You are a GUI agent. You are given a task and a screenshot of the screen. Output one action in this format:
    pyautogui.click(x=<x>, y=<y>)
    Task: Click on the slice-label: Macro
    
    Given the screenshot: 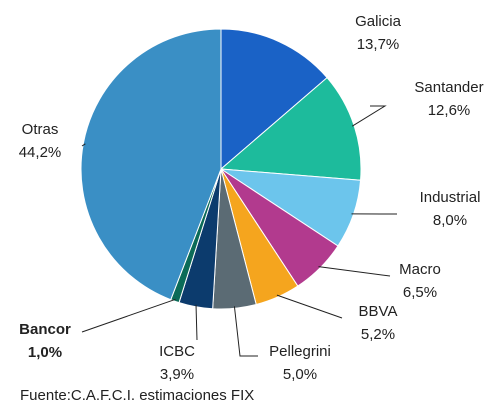 What is the action you would take?
    pyautogui.click(x=420, y=269)
    